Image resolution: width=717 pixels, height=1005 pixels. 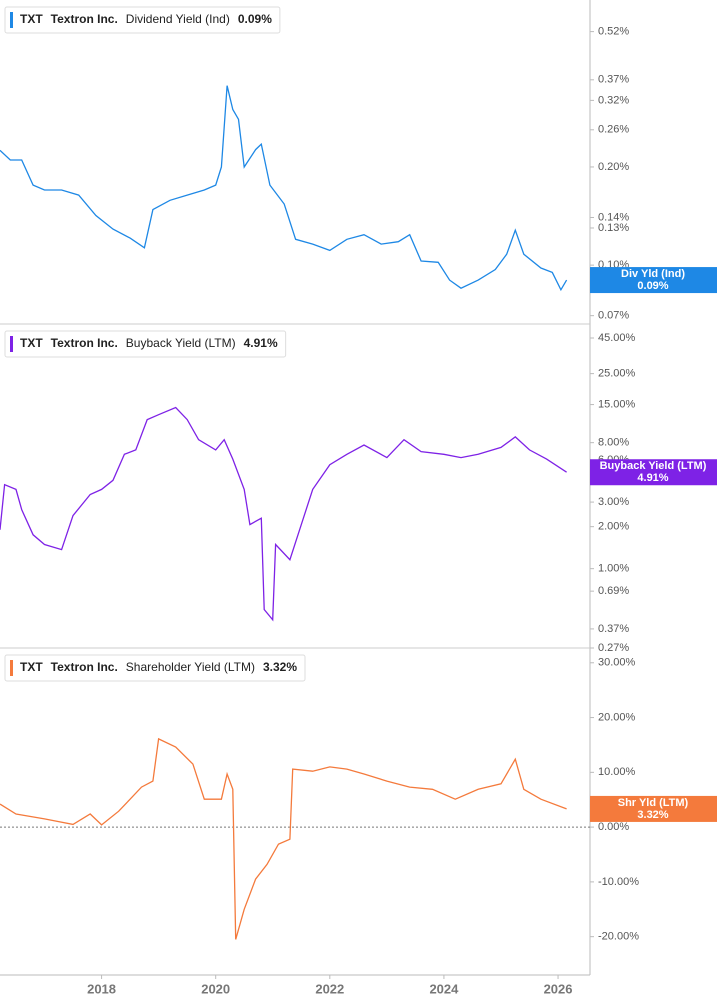 I want to click on y-tick-label: 0.26%, so click(x=613, y=130).